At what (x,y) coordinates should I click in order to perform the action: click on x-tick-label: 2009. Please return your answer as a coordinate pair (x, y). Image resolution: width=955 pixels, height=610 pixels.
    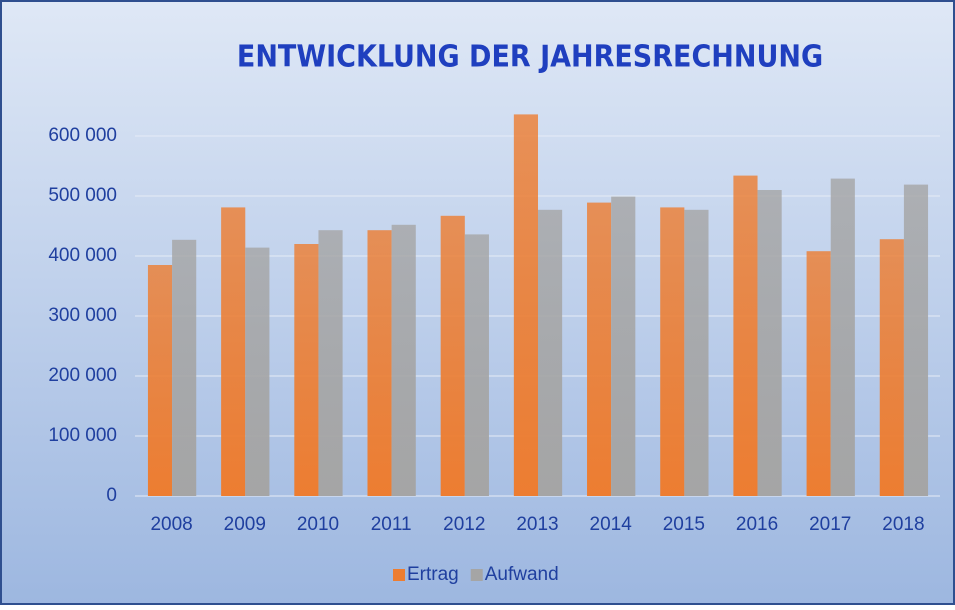
    Looking at the image, I should click on (245, 524).